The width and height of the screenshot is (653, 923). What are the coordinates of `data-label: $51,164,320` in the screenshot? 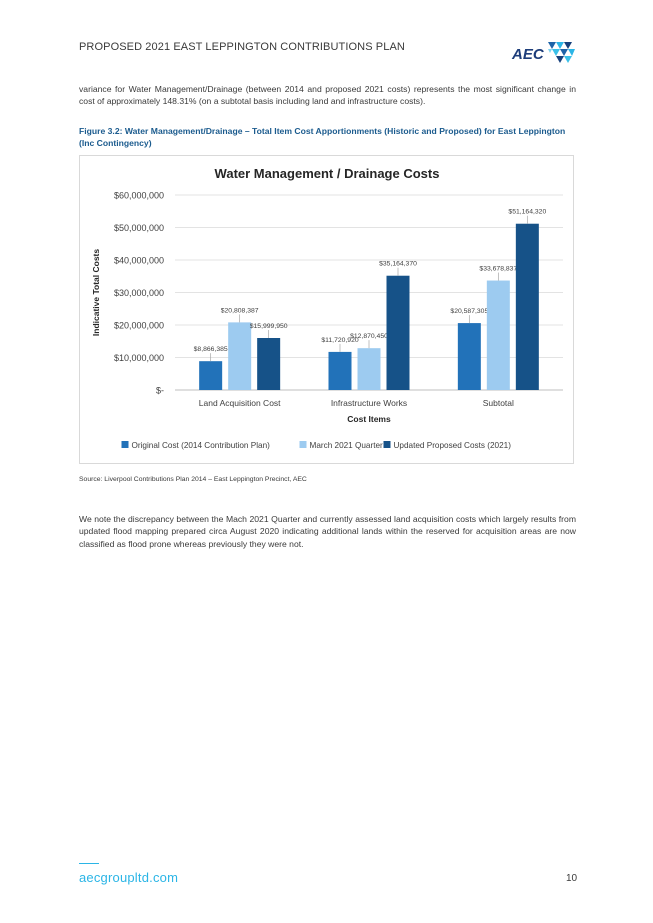 It's located at (527, 212).